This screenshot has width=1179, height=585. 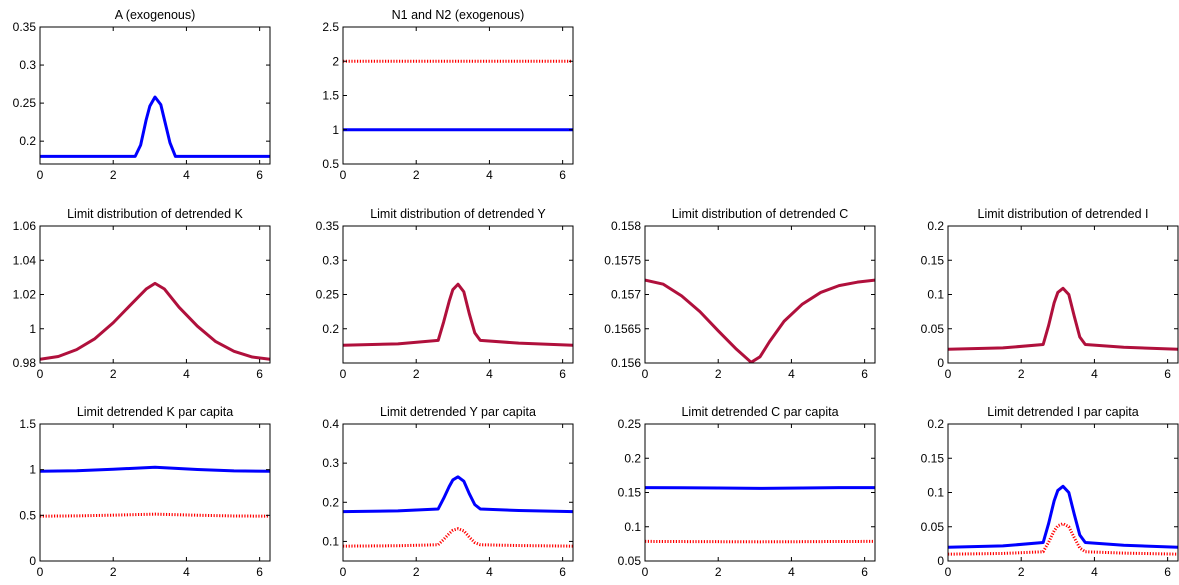 I want to click on y-tick-label: 0.5, so click(x=27, y=515).